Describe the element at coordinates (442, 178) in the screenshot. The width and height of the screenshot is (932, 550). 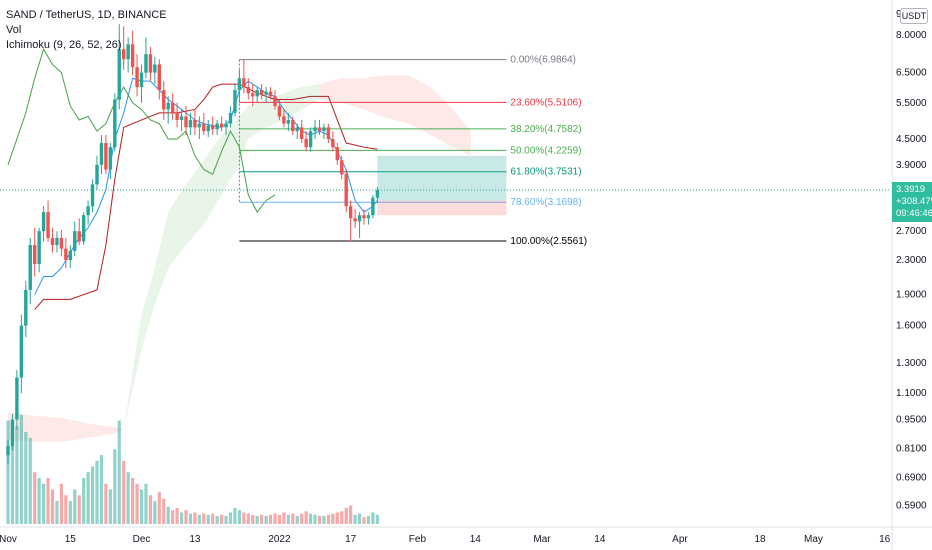
I see `position-profit-zone` at that location.